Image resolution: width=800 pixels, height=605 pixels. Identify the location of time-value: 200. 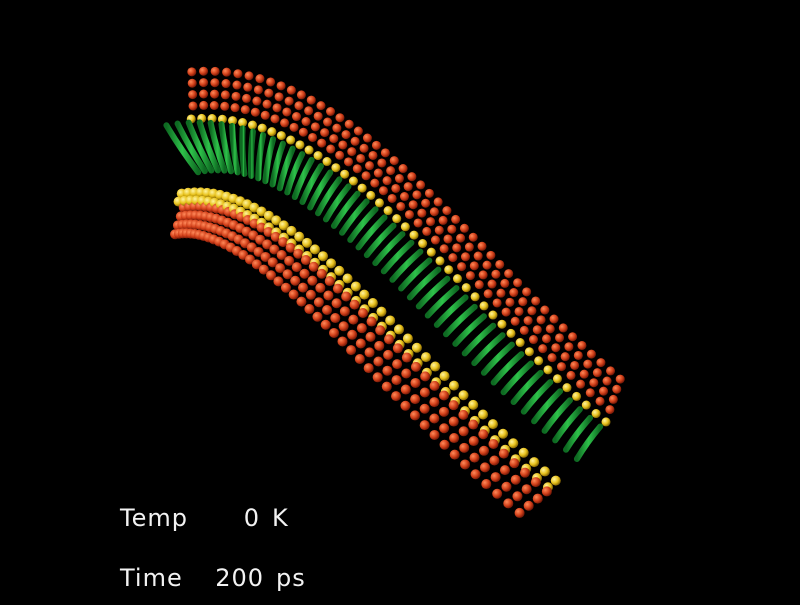
(239, 578).